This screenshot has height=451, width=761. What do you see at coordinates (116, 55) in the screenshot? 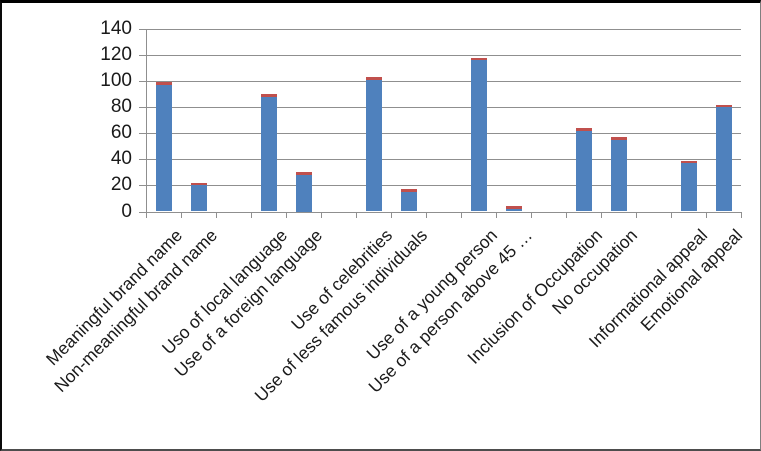
I see `y-axis-tick-label: 120` at bounding box center [116, 55].